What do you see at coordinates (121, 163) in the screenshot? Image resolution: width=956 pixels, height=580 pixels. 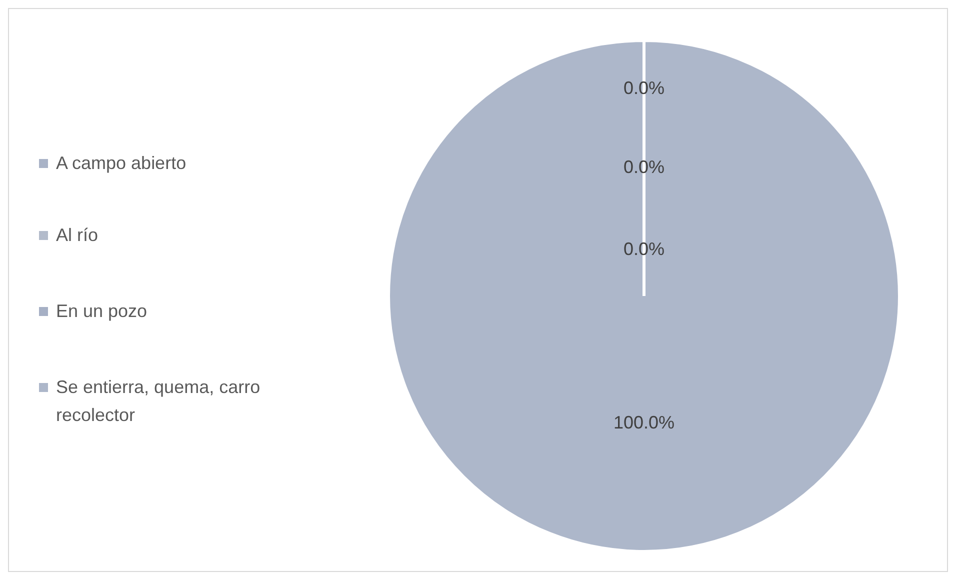 I see `legend-label: A campo abierto` at bounding box center [121, 163].